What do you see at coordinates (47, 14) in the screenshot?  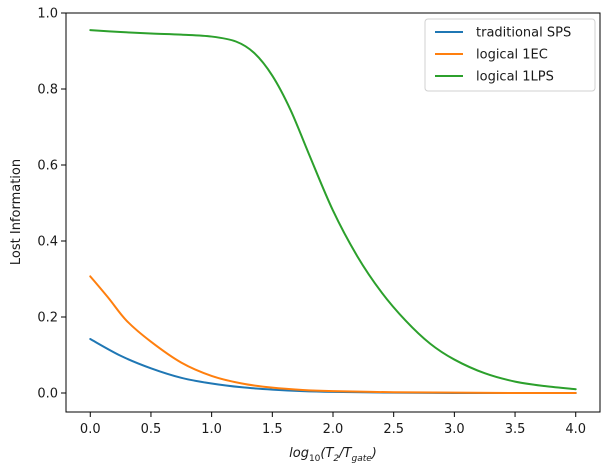 I see `y-tick-label: 1.0` at bounding box center [47, 14].